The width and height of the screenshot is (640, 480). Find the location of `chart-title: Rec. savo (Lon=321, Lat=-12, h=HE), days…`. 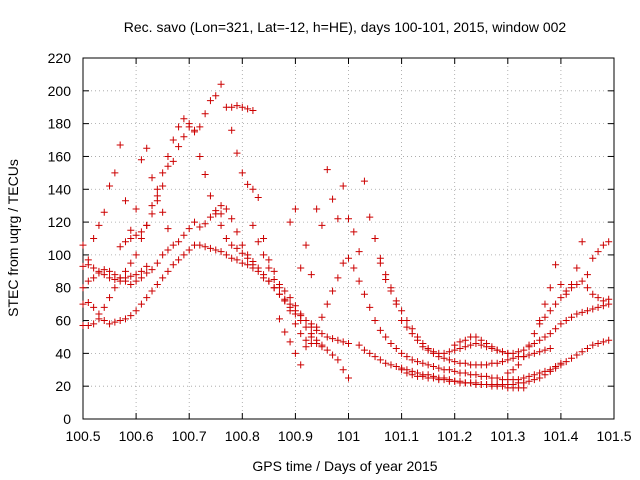

chart-title: Rec. savo (Lon=321, Lat=-12, h=HE), days… is located at coordinates (345, 27).